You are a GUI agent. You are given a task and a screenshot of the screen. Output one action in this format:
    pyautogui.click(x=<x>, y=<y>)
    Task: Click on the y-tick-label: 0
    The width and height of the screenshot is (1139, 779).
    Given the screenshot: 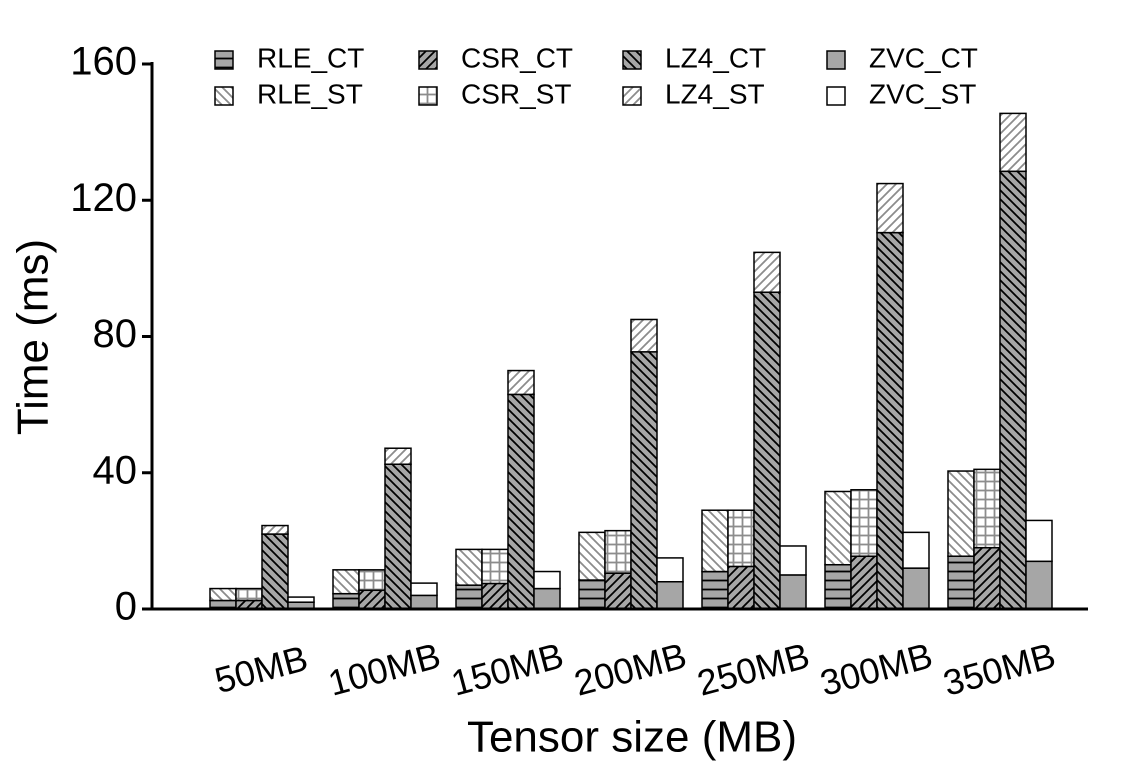 What is the action you would take?
    pyautogui.click(x=126, y=607)
    